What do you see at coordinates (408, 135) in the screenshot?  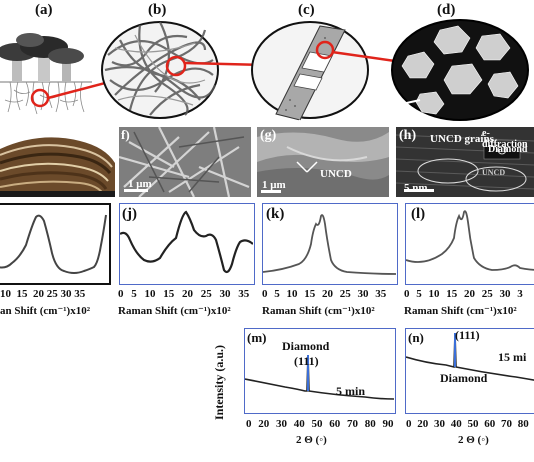 I see `panel-label-h: (h)` at bounding box center [408, 135].